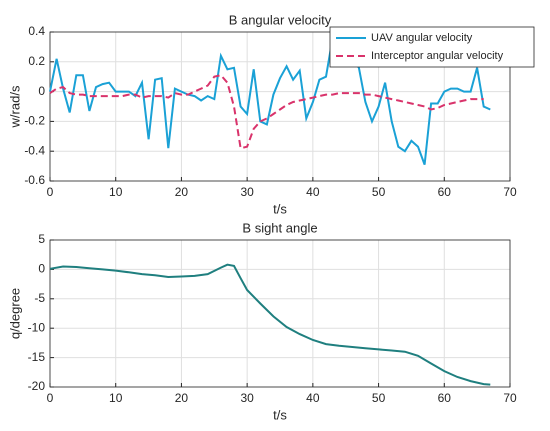  What do you see at coordinates (34, 121) in the screenshot?
I see `y-tick-label: -0.2` at bounding box center [34, 121].